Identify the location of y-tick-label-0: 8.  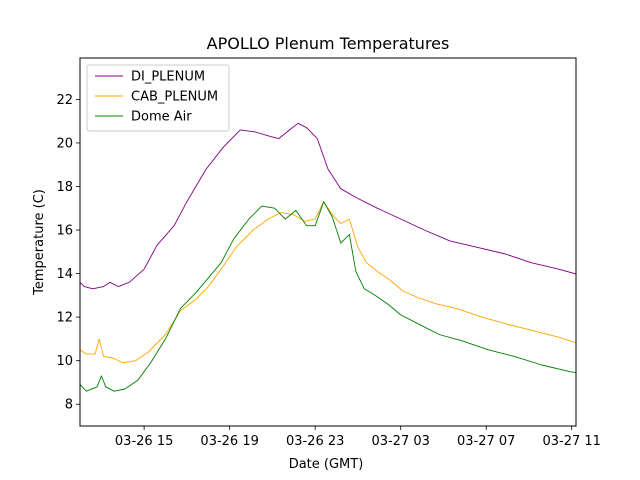
(69, 405).